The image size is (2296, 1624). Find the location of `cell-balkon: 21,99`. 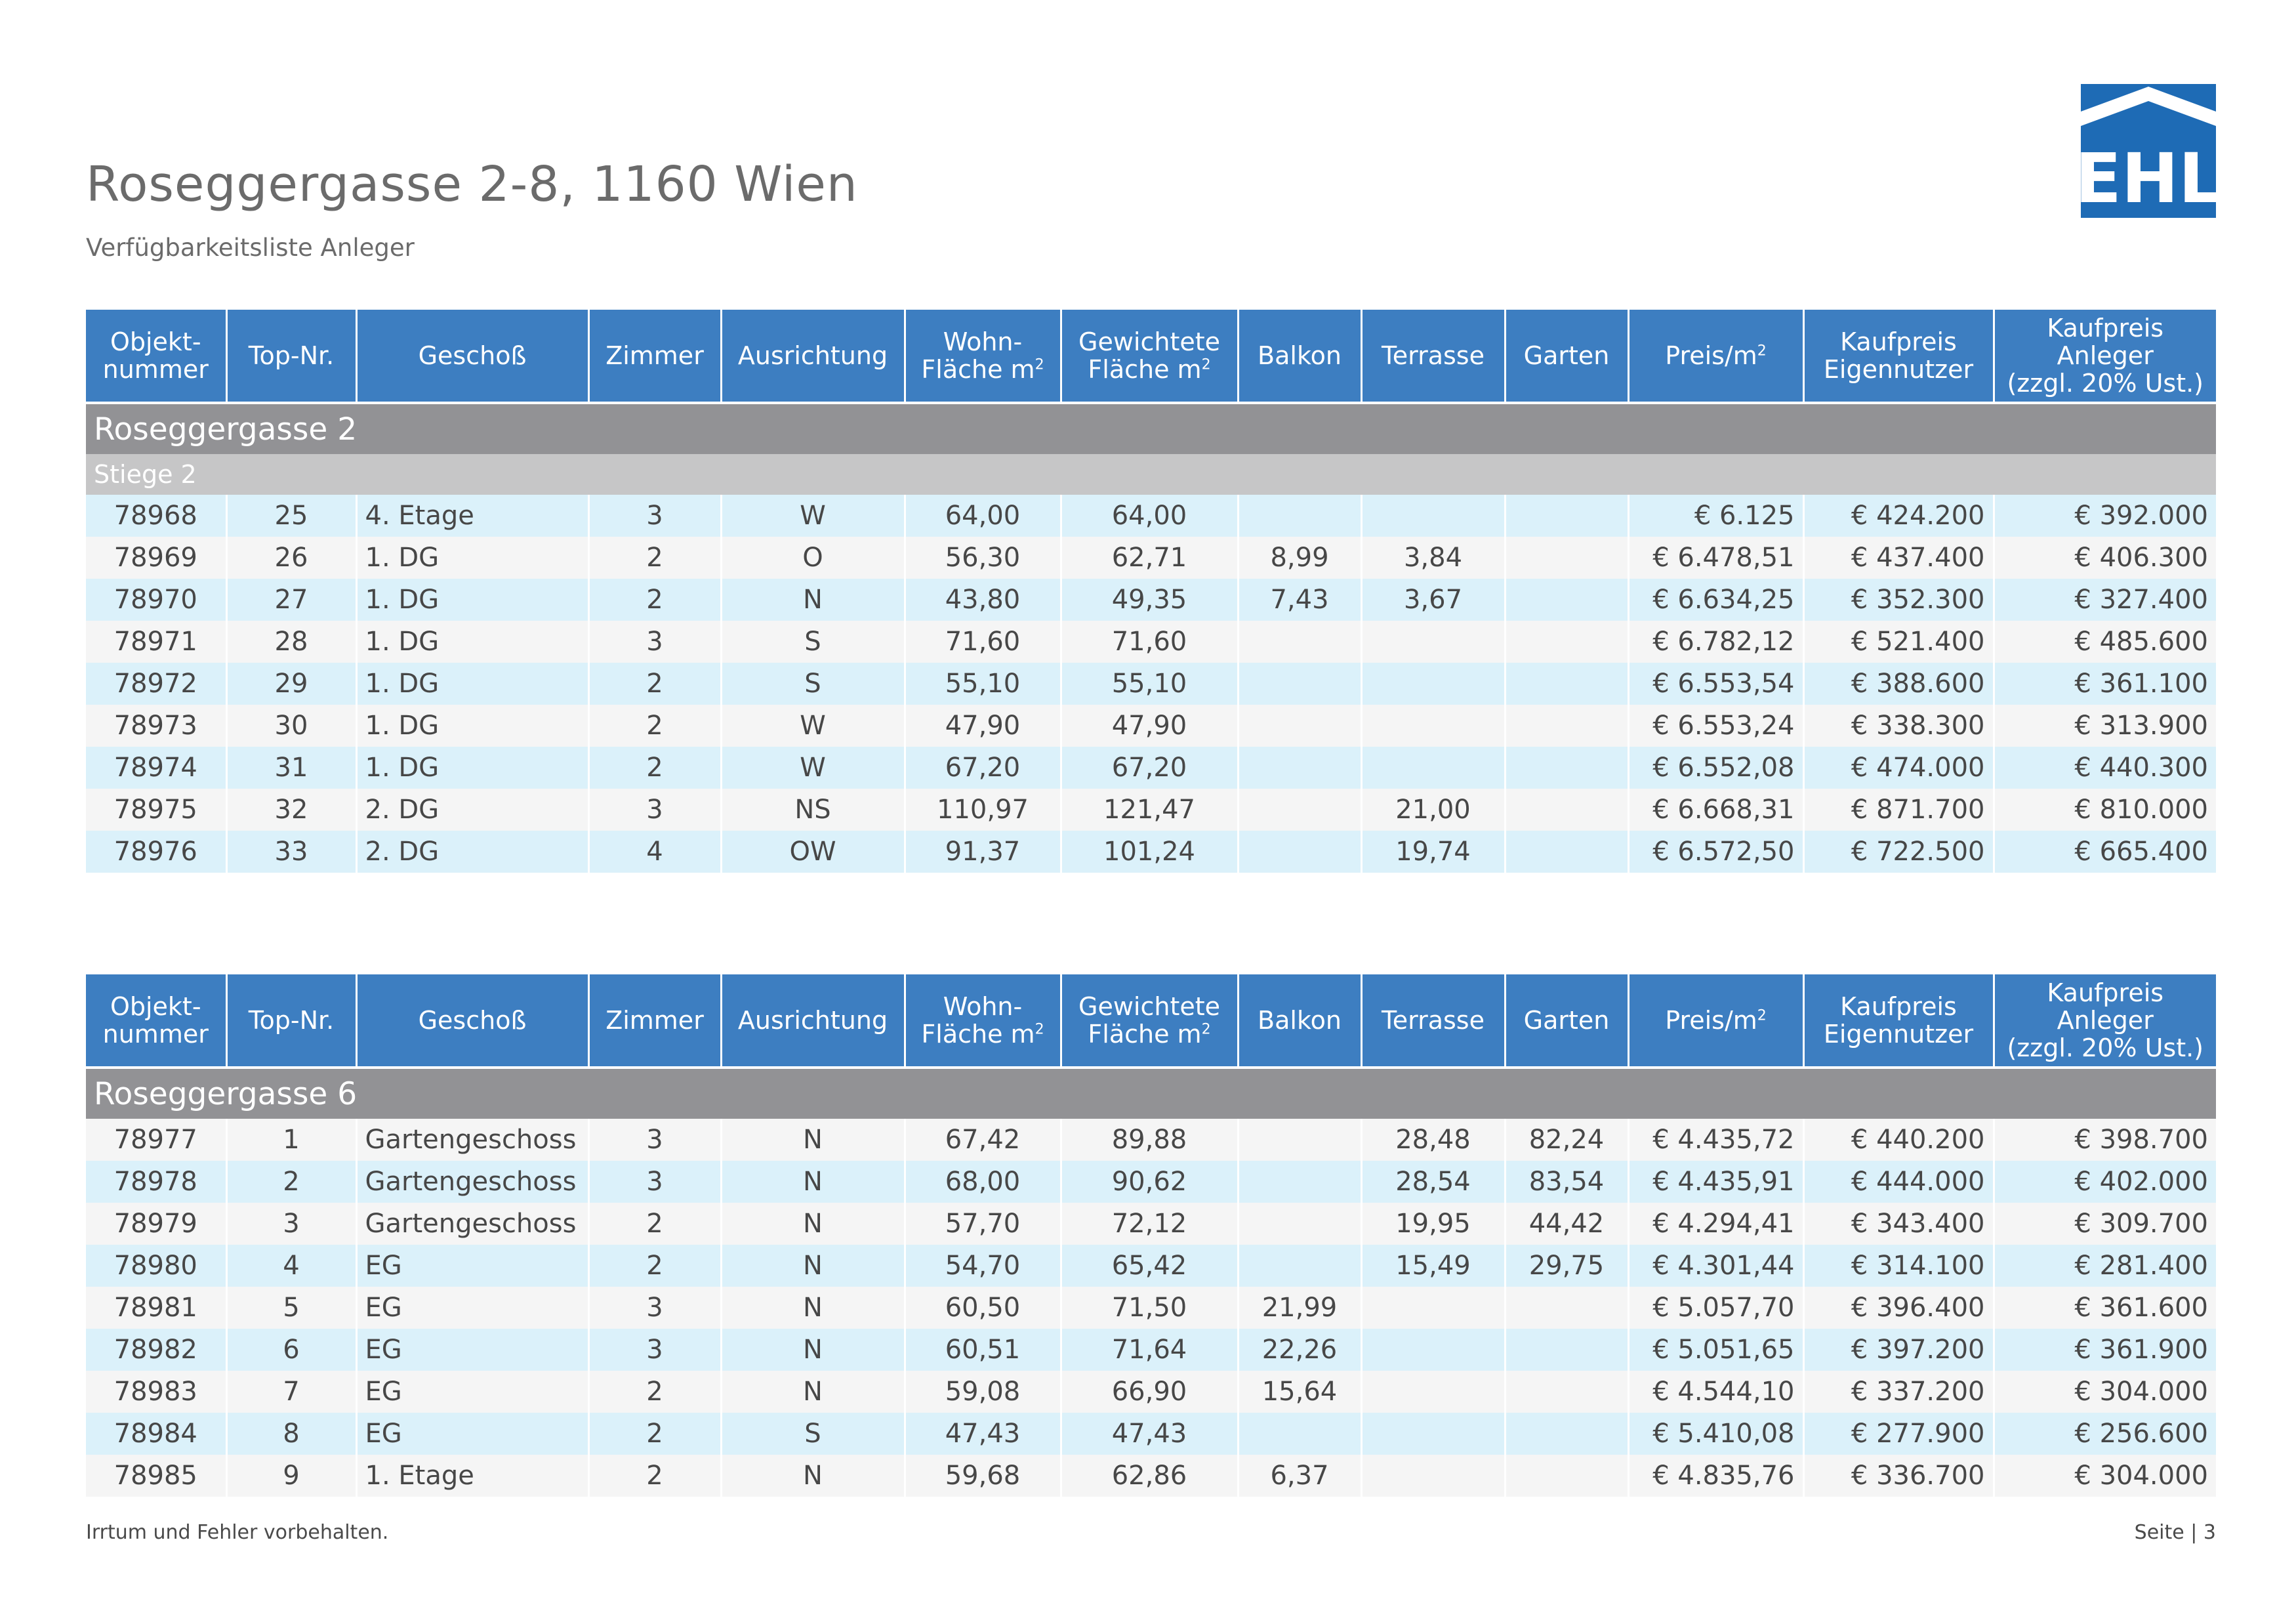

cell-balkon: 21,99 is located at coordinates (1300, 1308).